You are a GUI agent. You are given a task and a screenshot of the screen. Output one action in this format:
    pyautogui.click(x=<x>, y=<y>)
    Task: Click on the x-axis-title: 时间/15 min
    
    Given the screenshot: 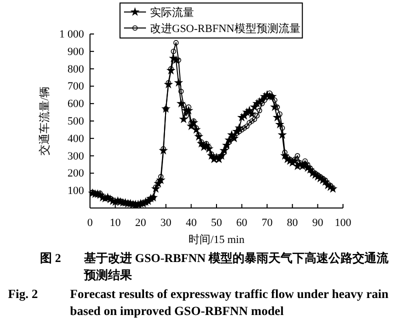 What is the action you would take?
    pyautogui.click(x=216, y=239)
    